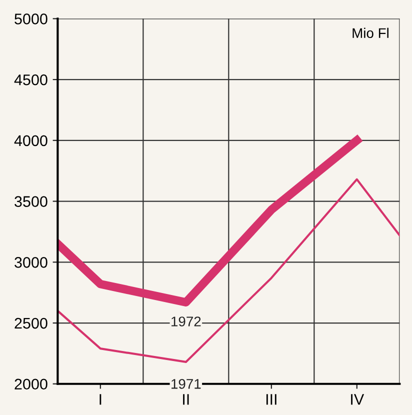  What do you see at coordinates (31, 262) in the screenshot?
I see `y-tick-label: 3000` at bounding box center [31, 262].